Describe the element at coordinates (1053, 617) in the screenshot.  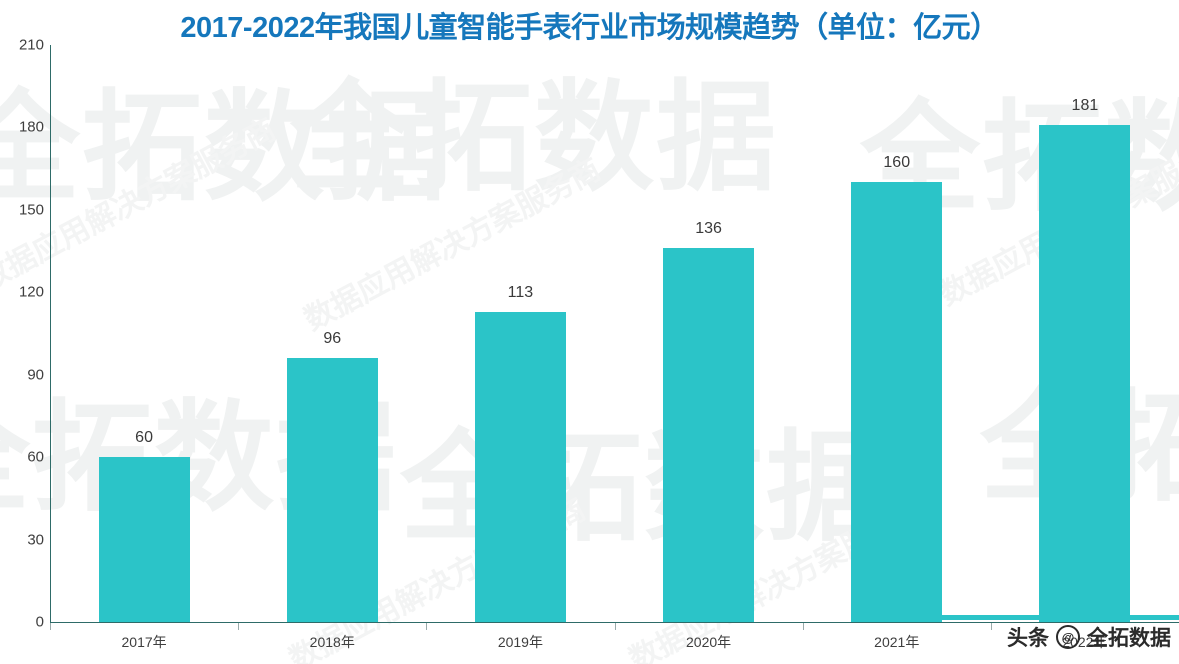
I see `source-badge-underline` at that location.